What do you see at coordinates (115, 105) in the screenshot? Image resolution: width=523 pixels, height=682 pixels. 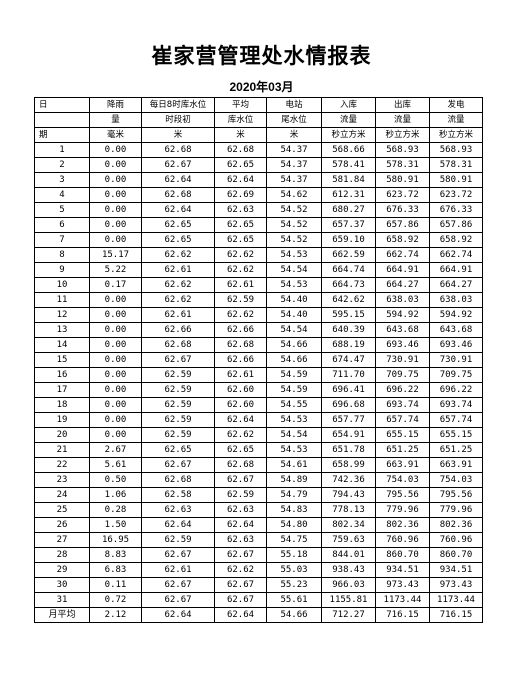 I see `header-cell-rainfall: 降雨` at bounding box center [115, 105].